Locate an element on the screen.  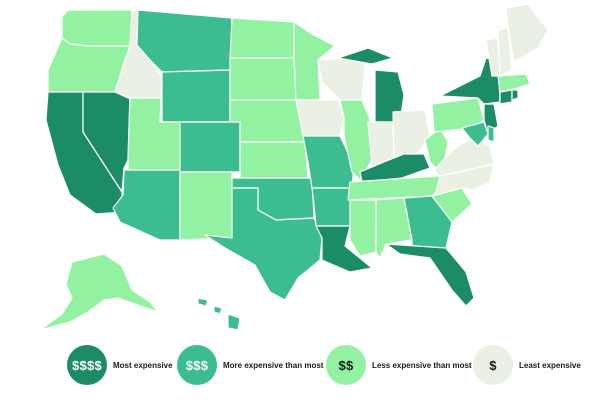
legend-item-least: $ Least expensive is located at coordinates (527, 365).